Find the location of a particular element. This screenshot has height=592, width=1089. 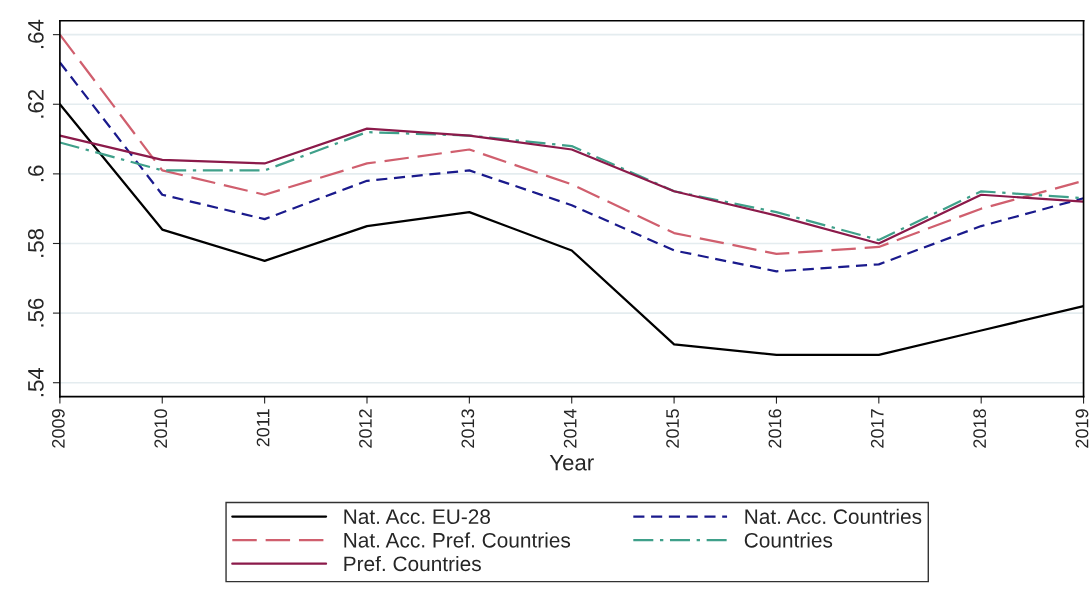

legend-label: Nat. Acc. EU-28 is located at coordinates (417, 517).